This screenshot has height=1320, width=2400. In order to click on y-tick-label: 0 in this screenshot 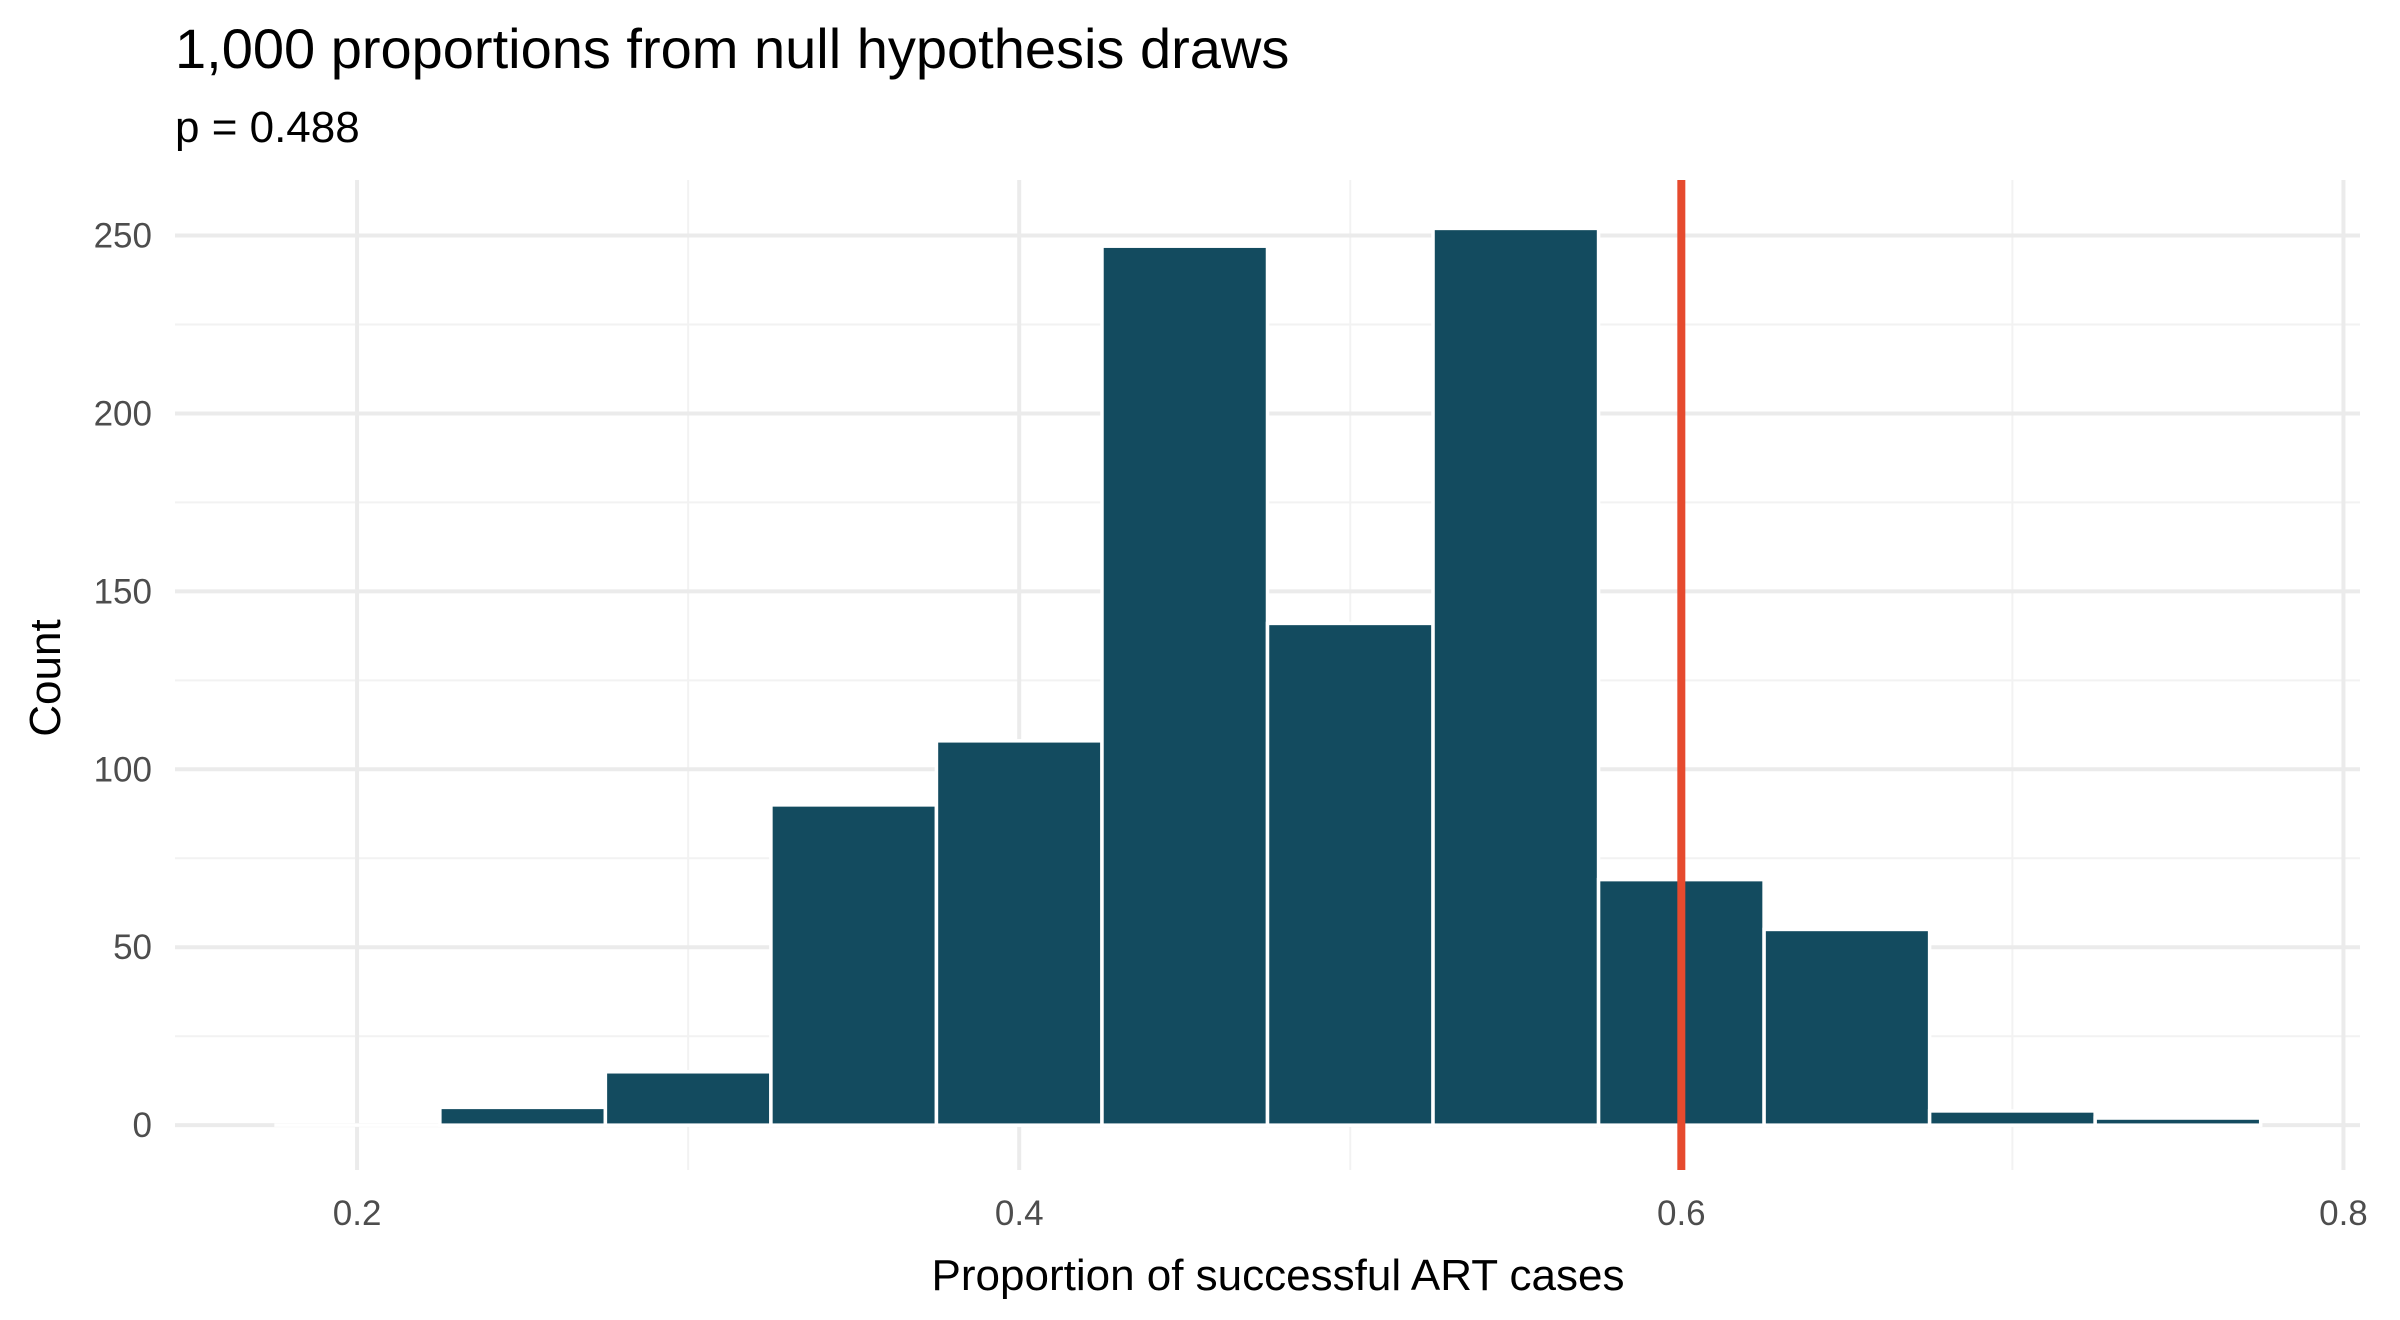, I will do `click(142, 1125)`.